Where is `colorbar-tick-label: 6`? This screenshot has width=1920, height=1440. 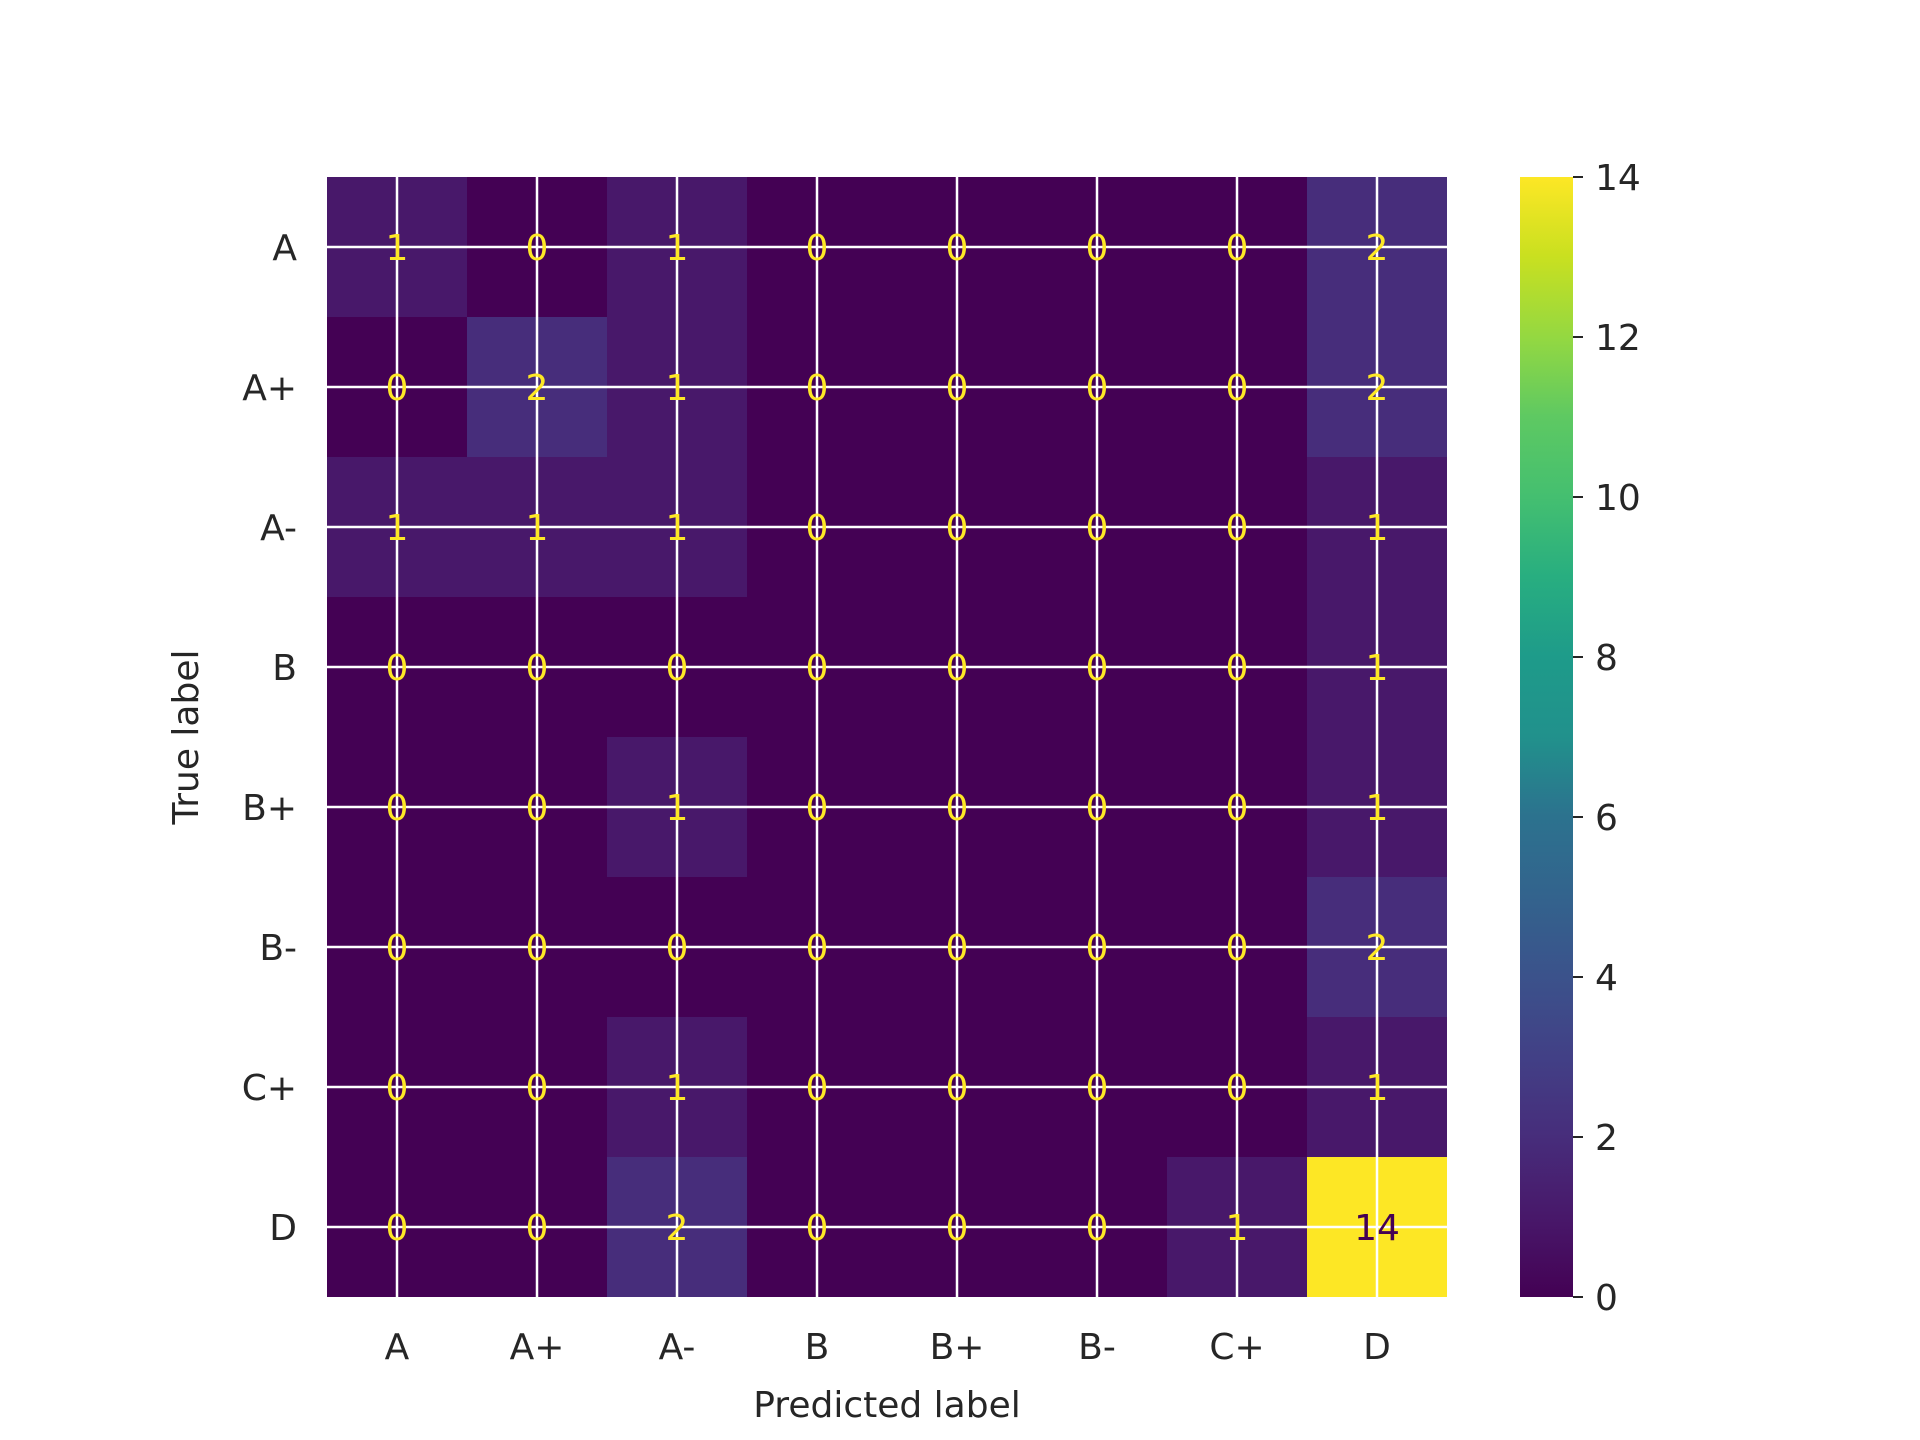
colorbar-tick-label: 6 is located at coordinates (1606, 818).